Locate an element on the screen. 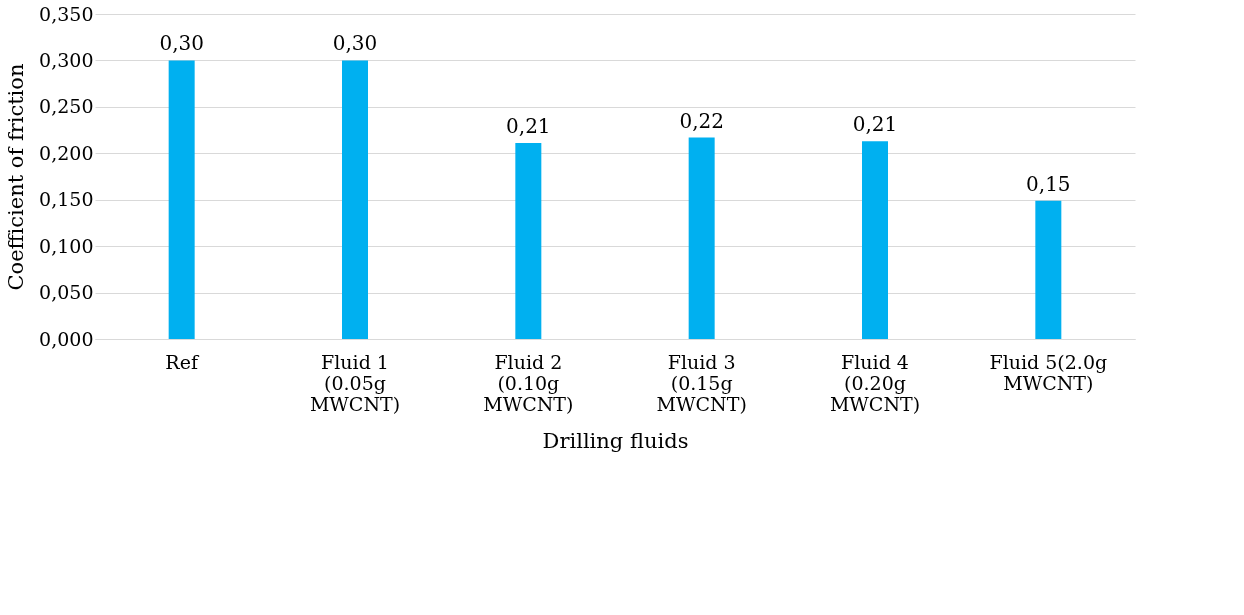  y-tick-label: 0,050 is located at coordinates (66, 292).